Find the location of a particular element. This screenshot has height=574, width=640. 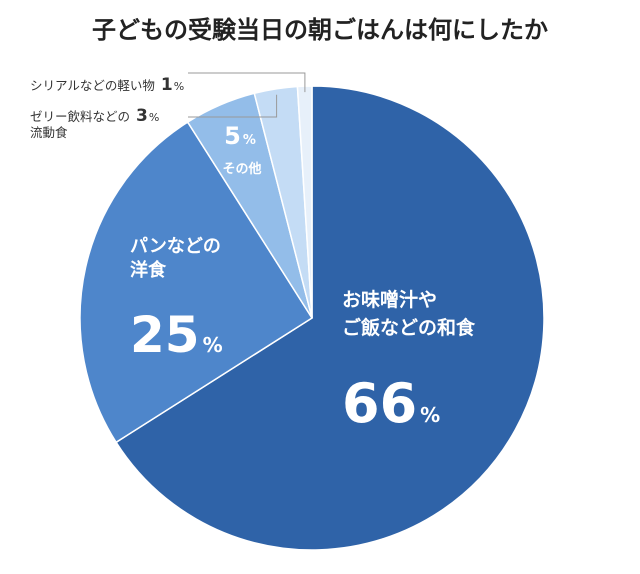

slice-label: 5 % その他 is located at coordinates (241, 149).